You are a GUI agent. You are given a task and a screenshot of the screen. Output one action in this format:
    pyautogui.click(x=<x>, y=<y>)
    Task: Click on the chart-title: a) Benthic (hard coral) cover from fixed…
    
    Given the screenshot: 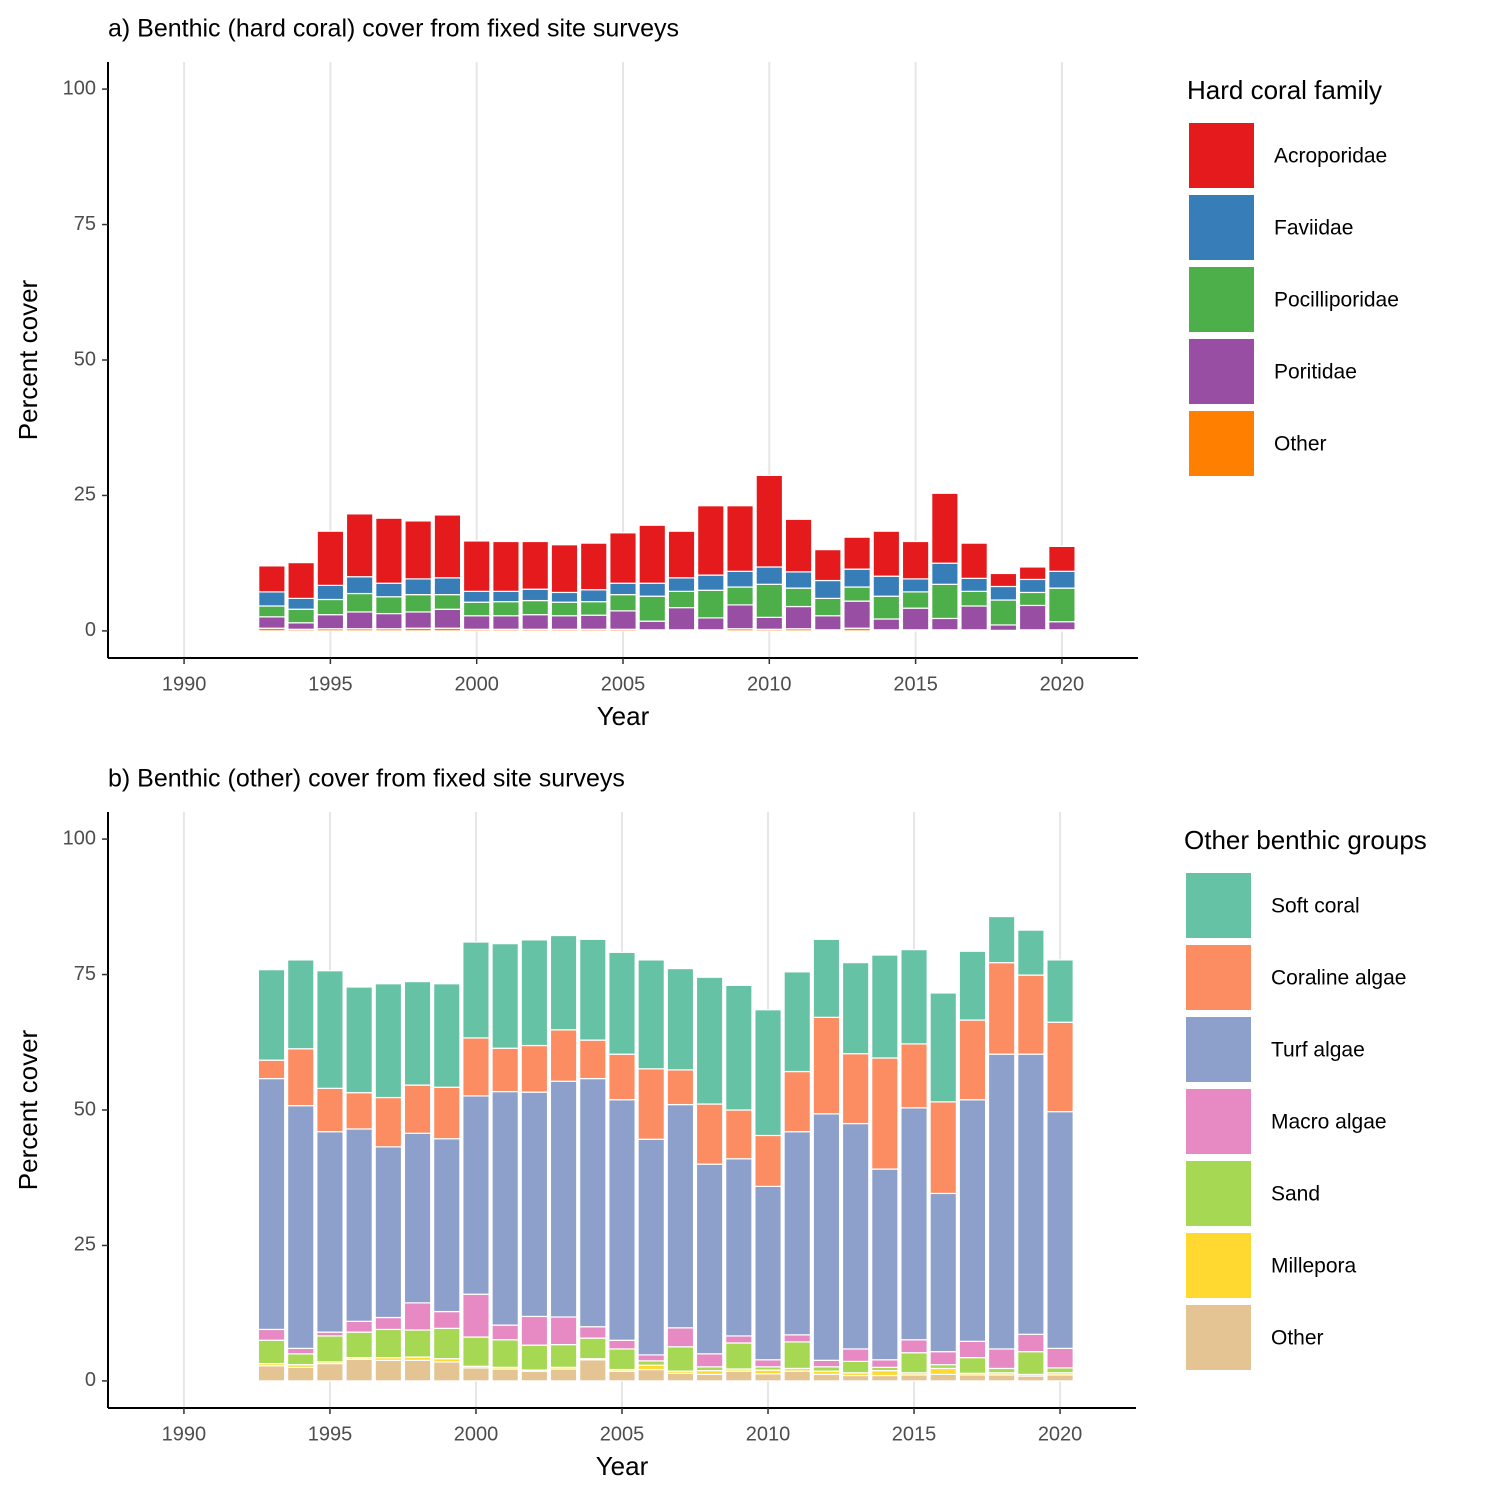 What is the action you would take?
    pyautogui.click(x=393, y=29)
    